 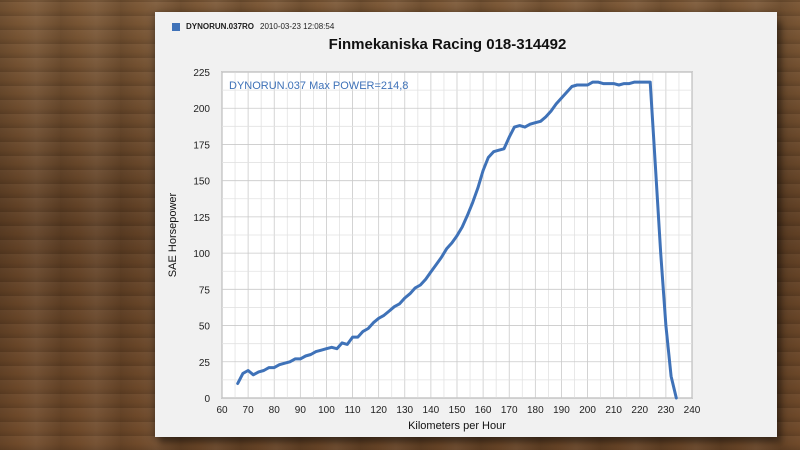 I want to click on x-tick-label: 220, so click(x=639, y=410).